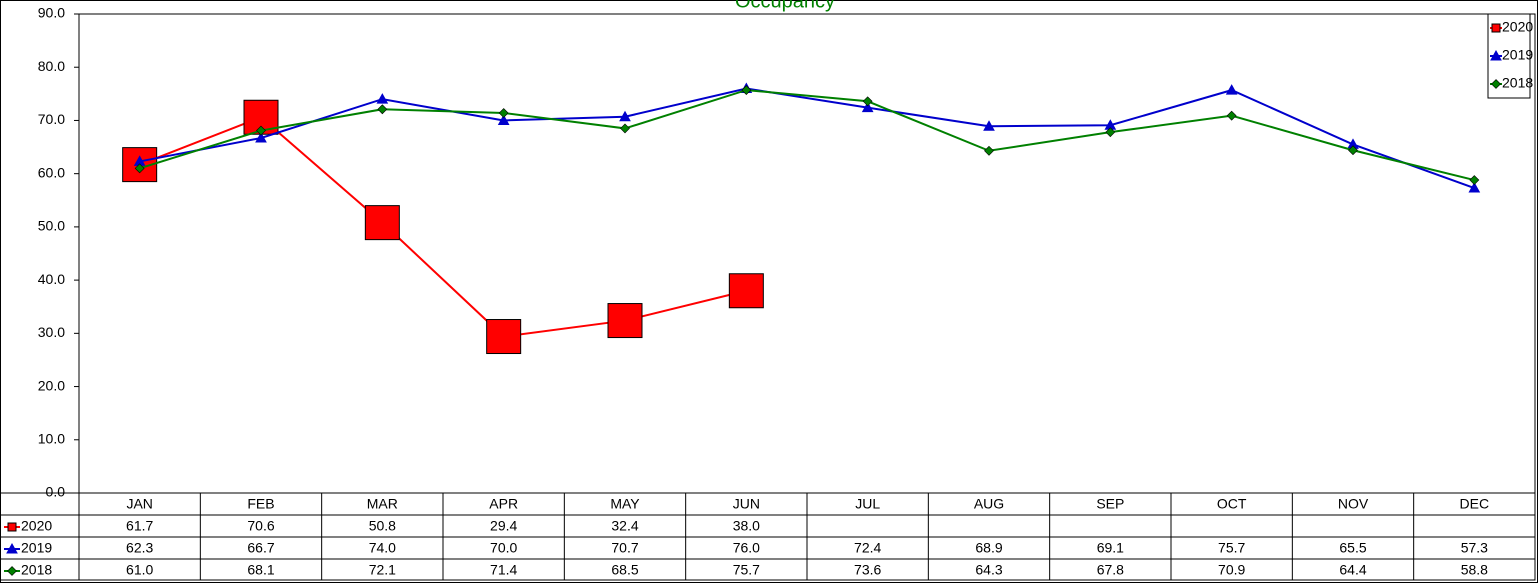 This screenshot has height=583, width=1538. What do you see at coordinates (503, 504) in the screenshot?
I see `x-tick-label: APR` at bounding box center [503, 504].